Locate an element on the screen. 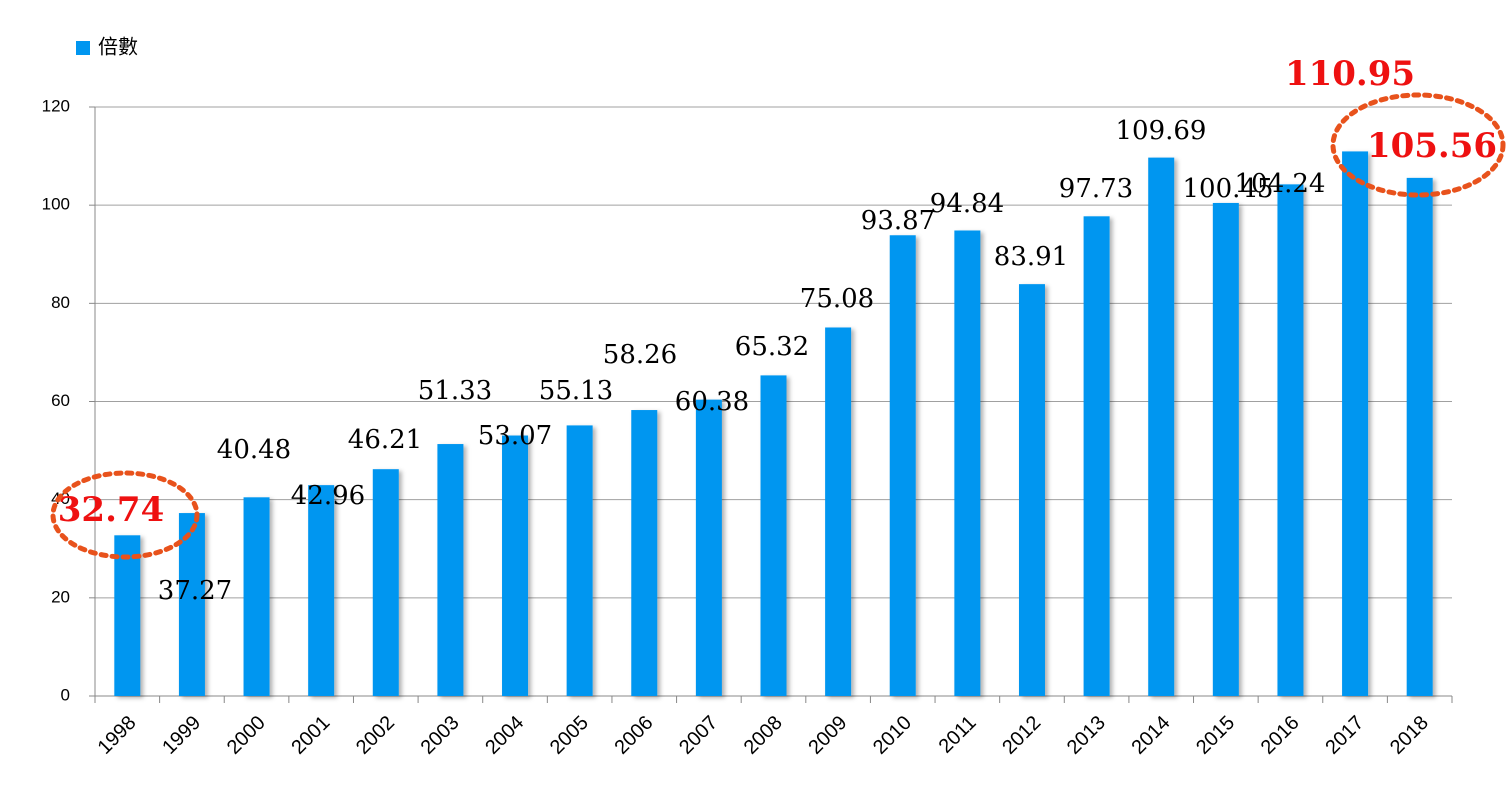 The width and height of the screenshot is (1506, 794). legend-swatch is located at coordinates (83, 48).